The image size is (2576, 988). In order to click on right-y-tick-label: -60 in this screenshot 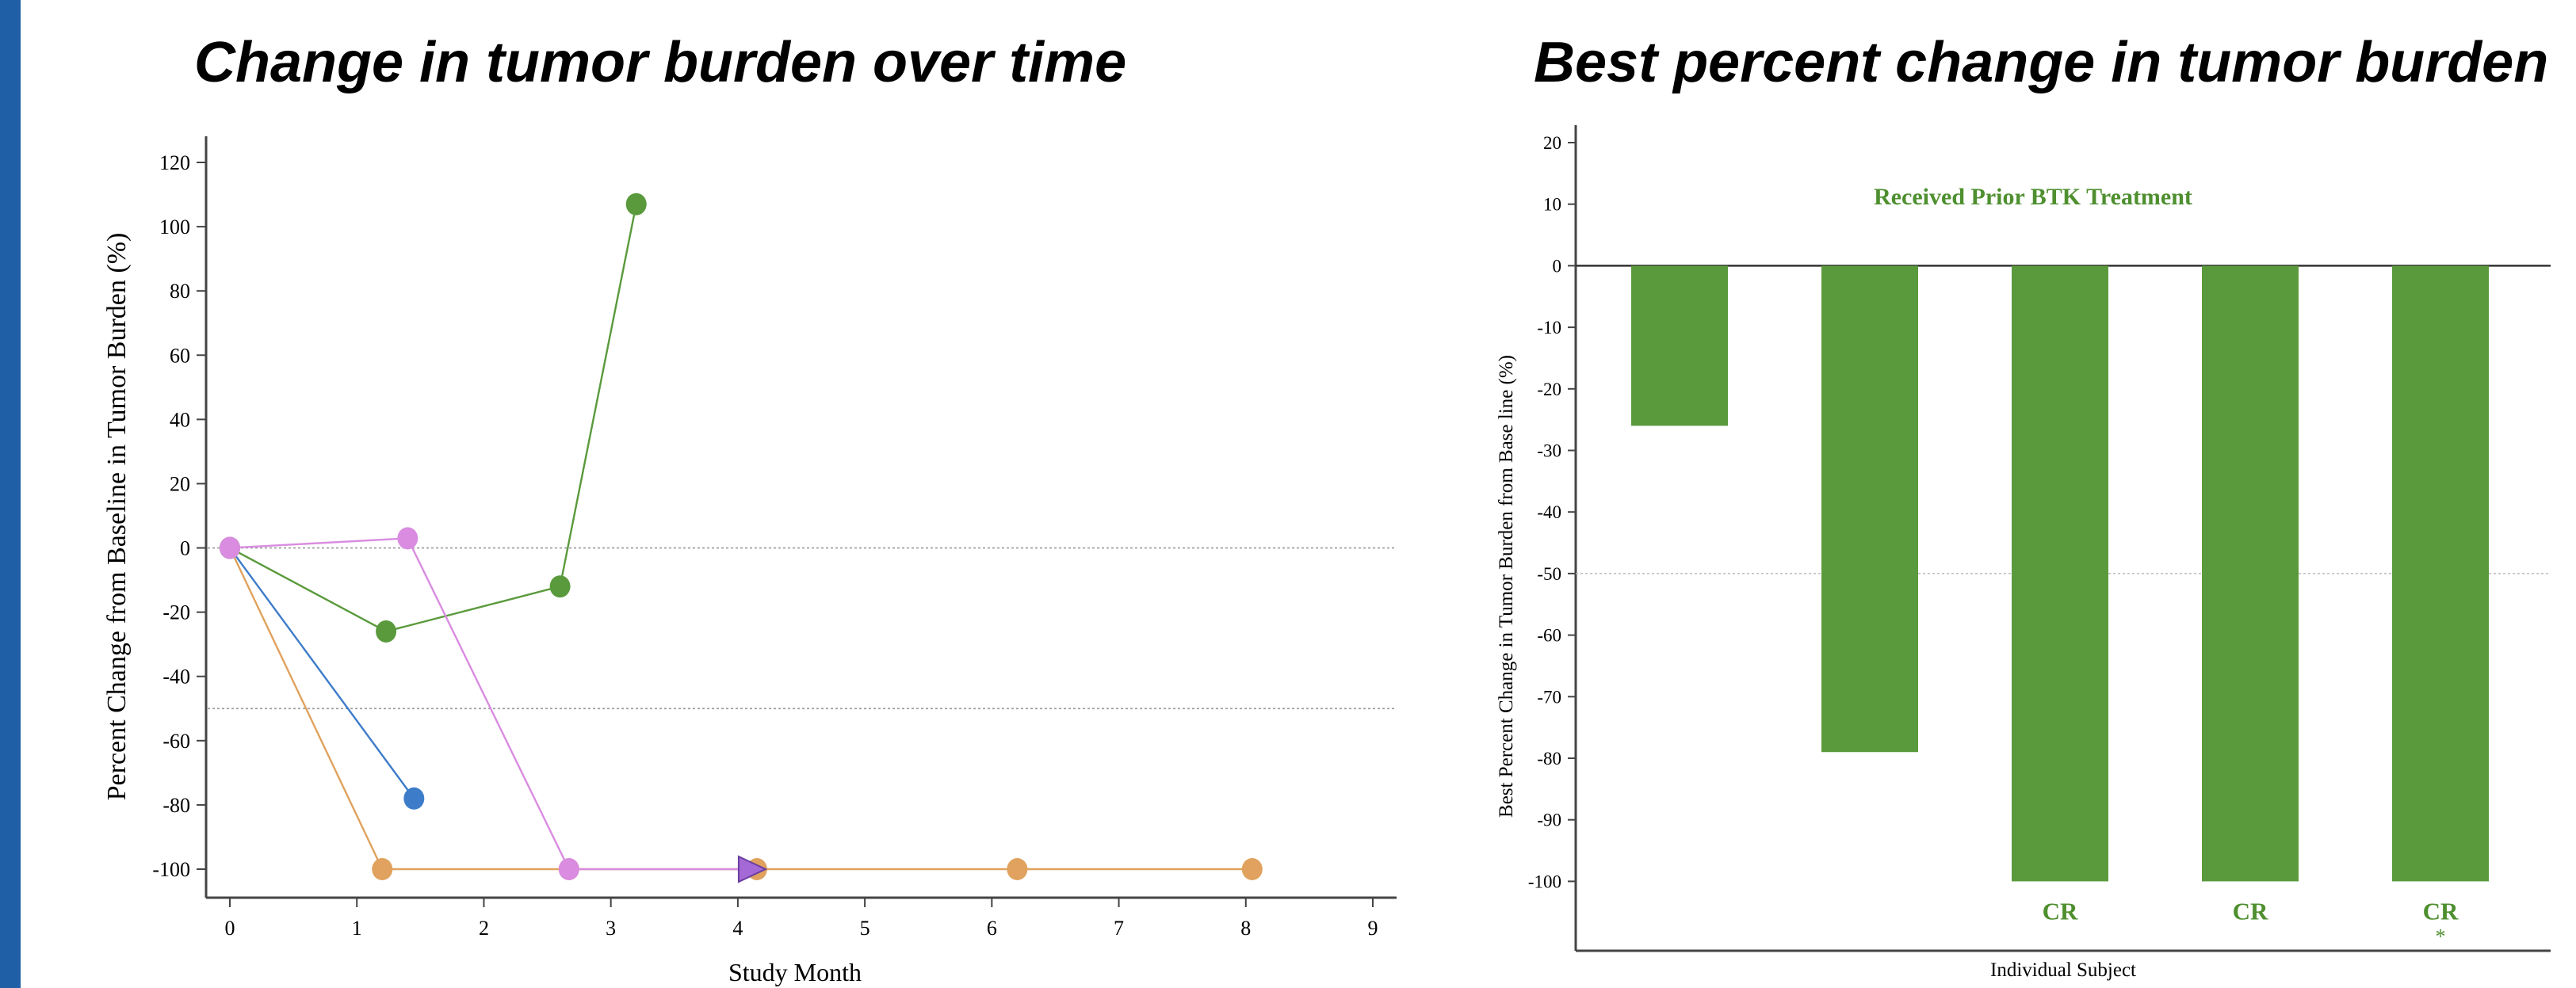, I will do `click(1549, 636)`.